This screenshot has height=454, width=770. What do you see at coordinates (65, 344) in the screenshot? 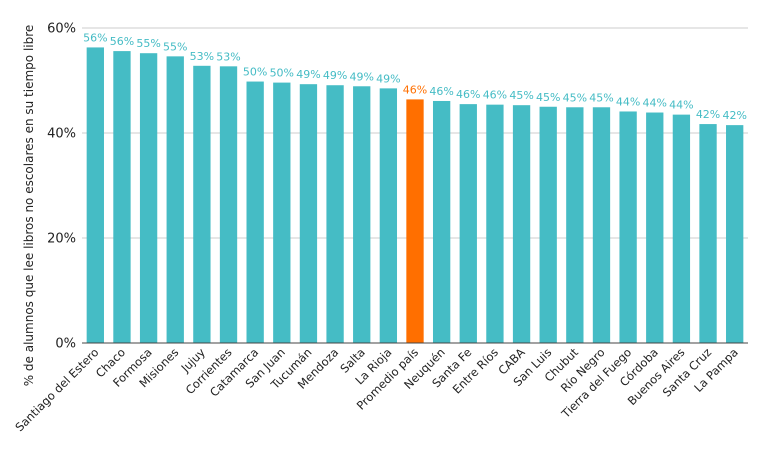
I see `y-tick-label: 0%` at bounding box center [65, 344].